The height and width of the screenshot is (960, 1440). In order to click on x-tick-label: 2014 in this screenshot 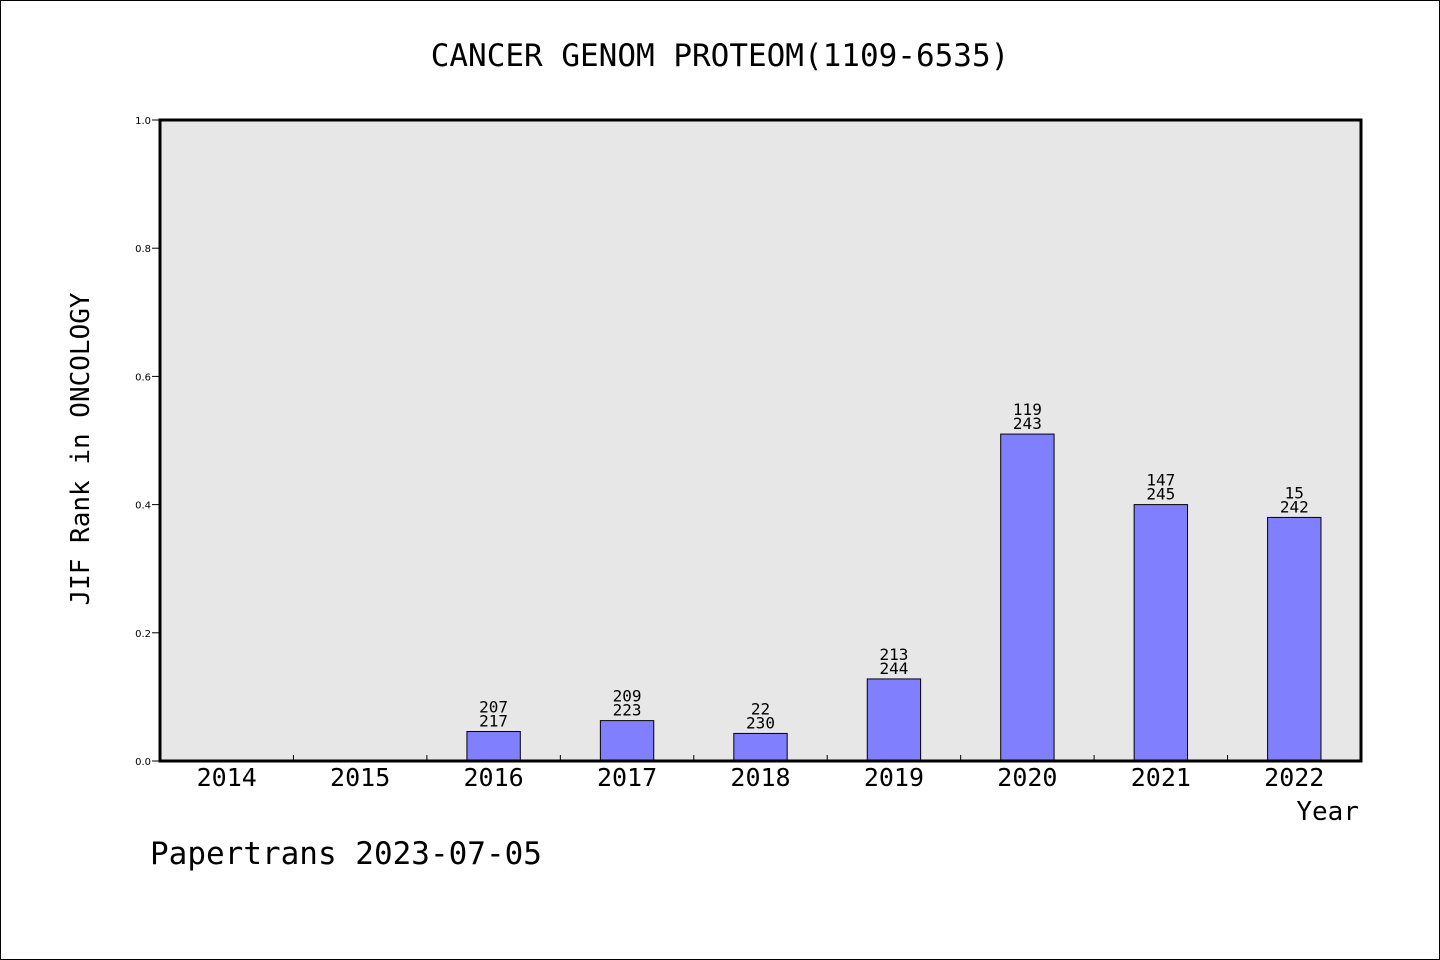, I will do `click(227, 777)`.